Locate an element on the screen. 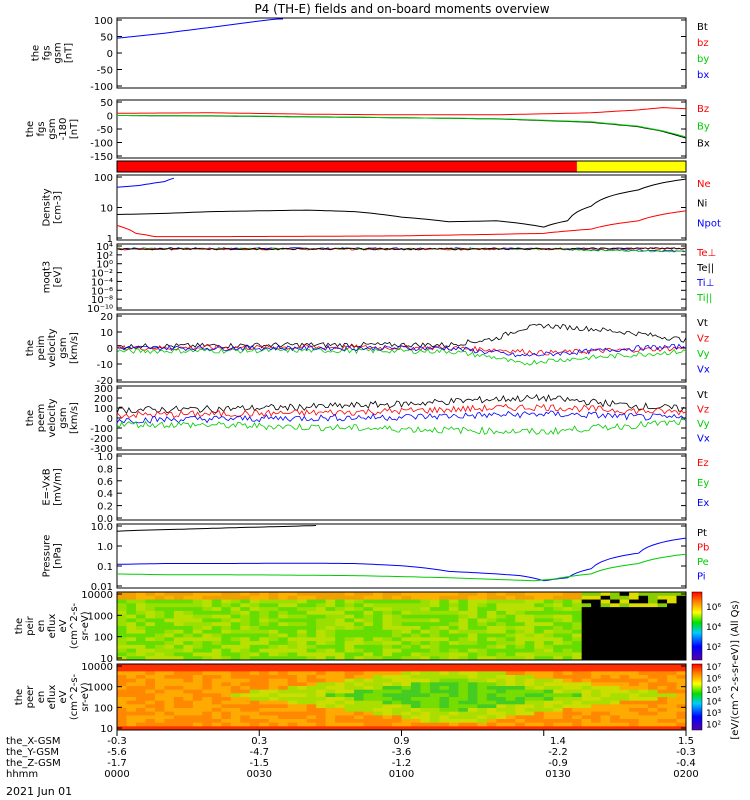 The width and height of the screenshot is (750, 800). legend-pb: Pb is located at coordinates (703, 548).